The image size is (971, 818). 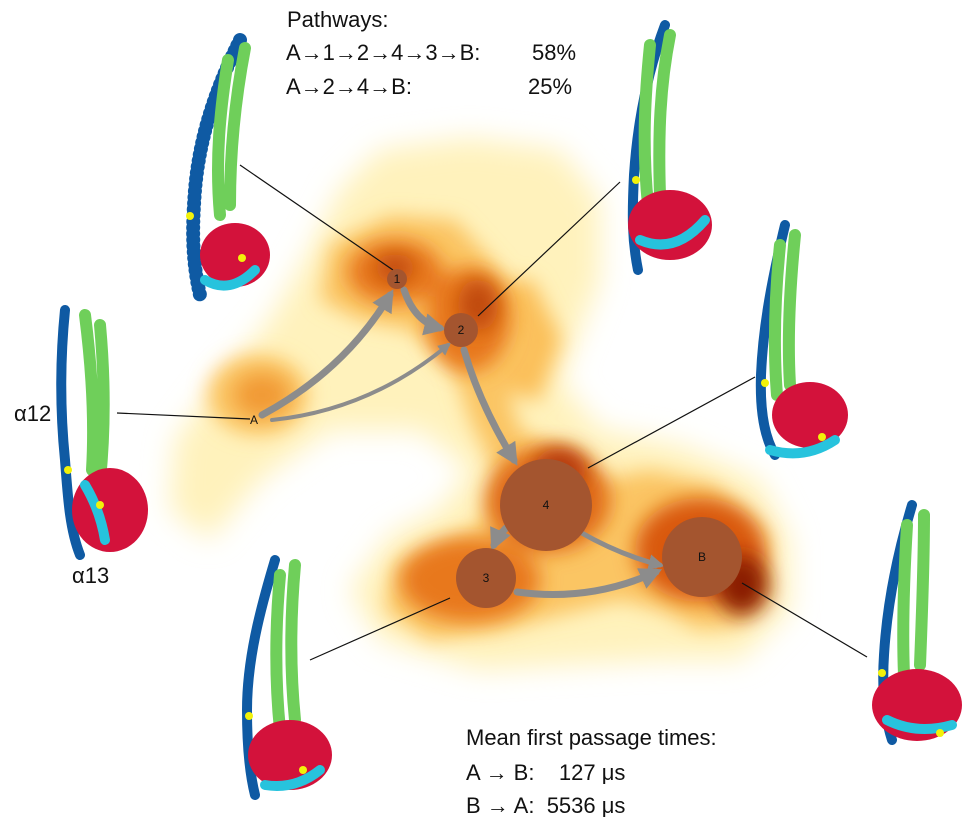 What do you see at coordinates (591, 737) in the screenshot?
I see `mfpt-title: Mean first passage times:` at bounding box center [591, 737].